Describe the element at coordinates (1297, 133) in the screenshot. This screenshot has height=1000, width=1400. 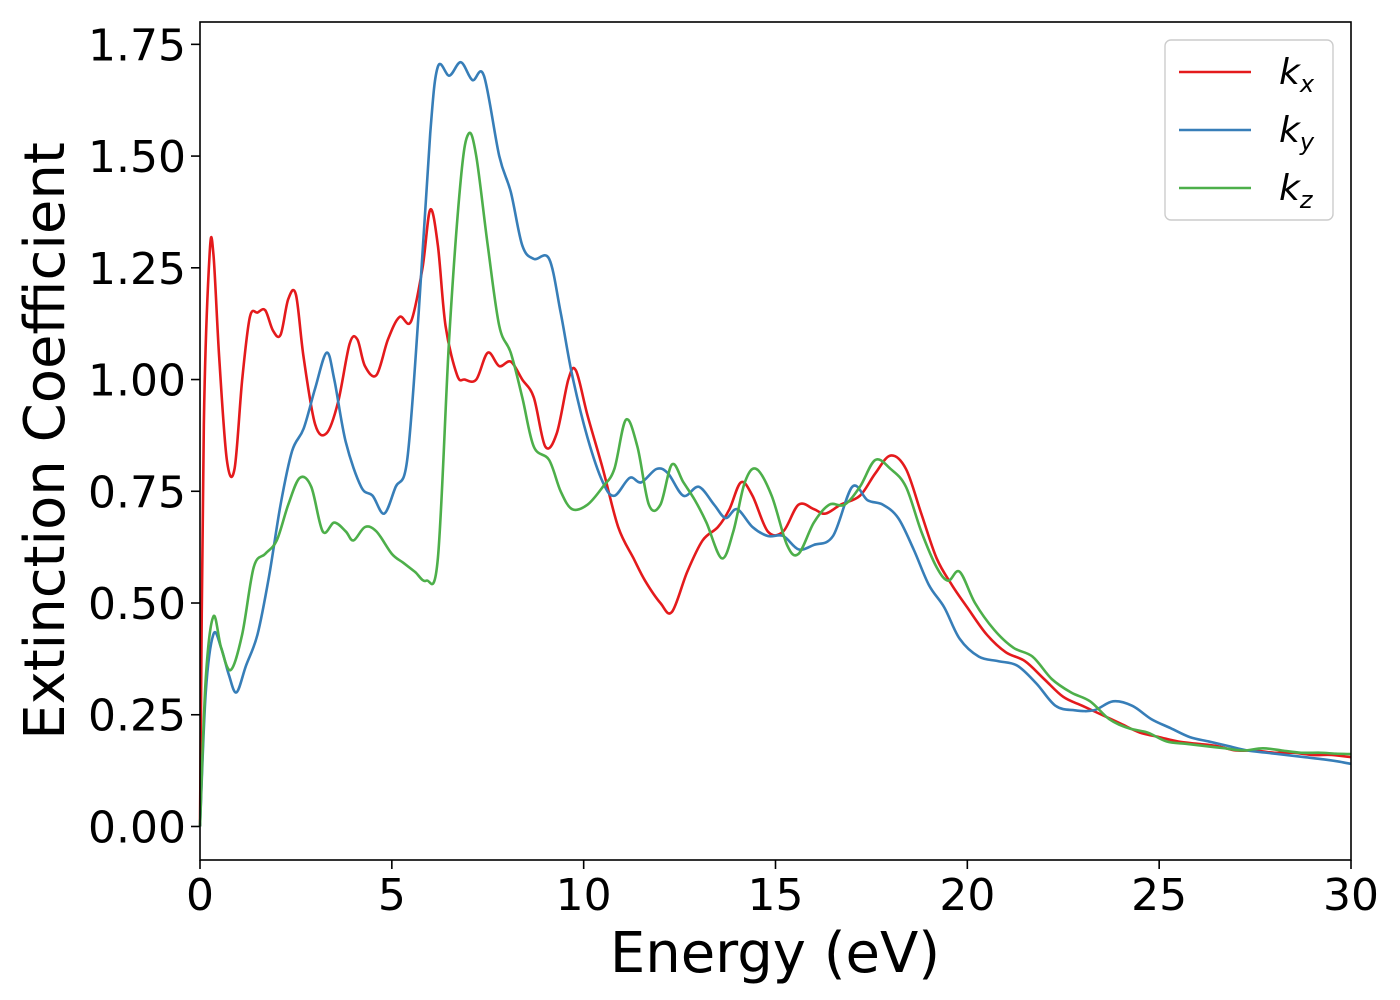
I see `legend-label-ky: ky` at that location.